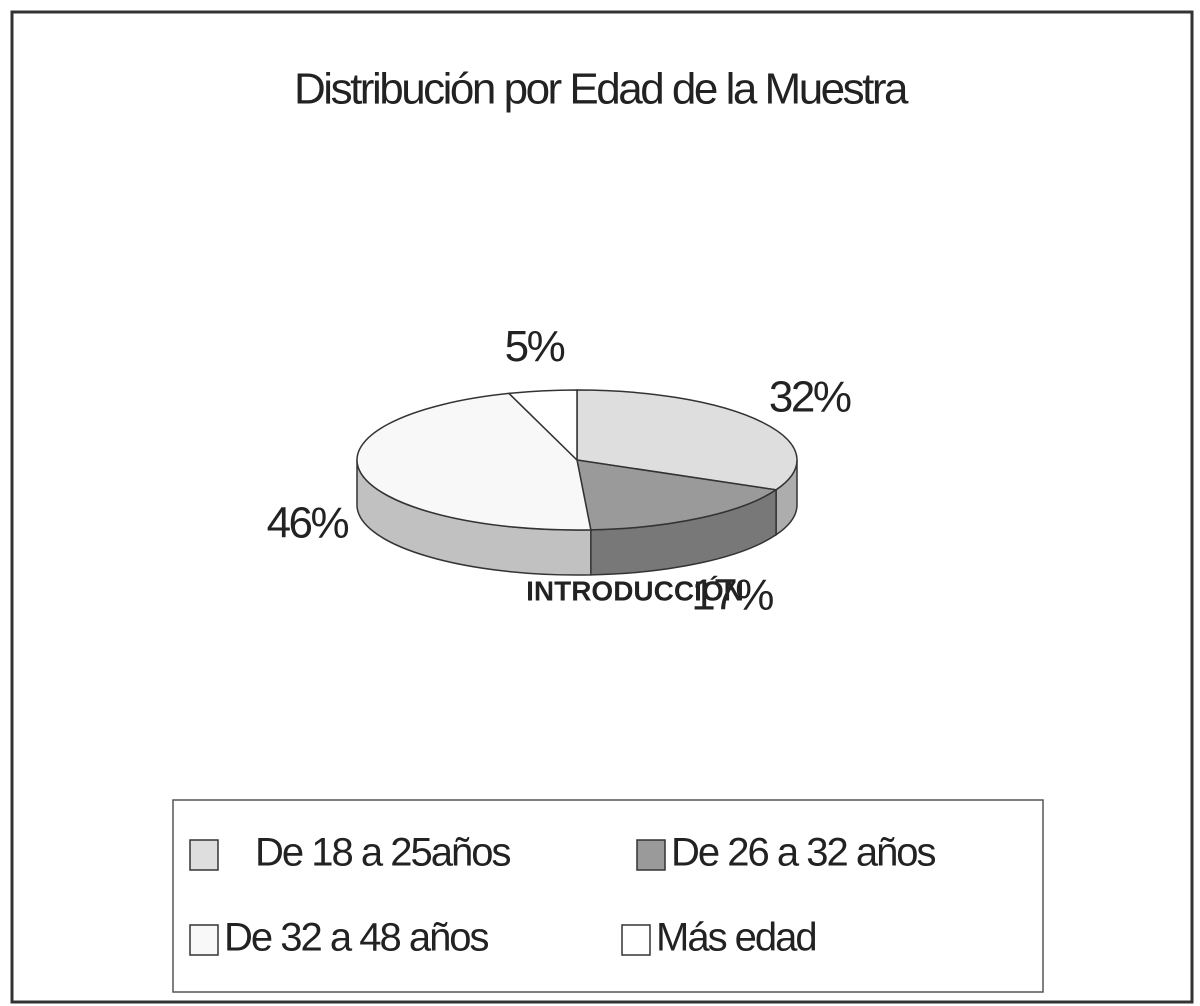  What do you see at coordinates (635, 590) in the screenshot?
I see `annotation: INTRODUCCIÓN` at bounding box center [635, 590].